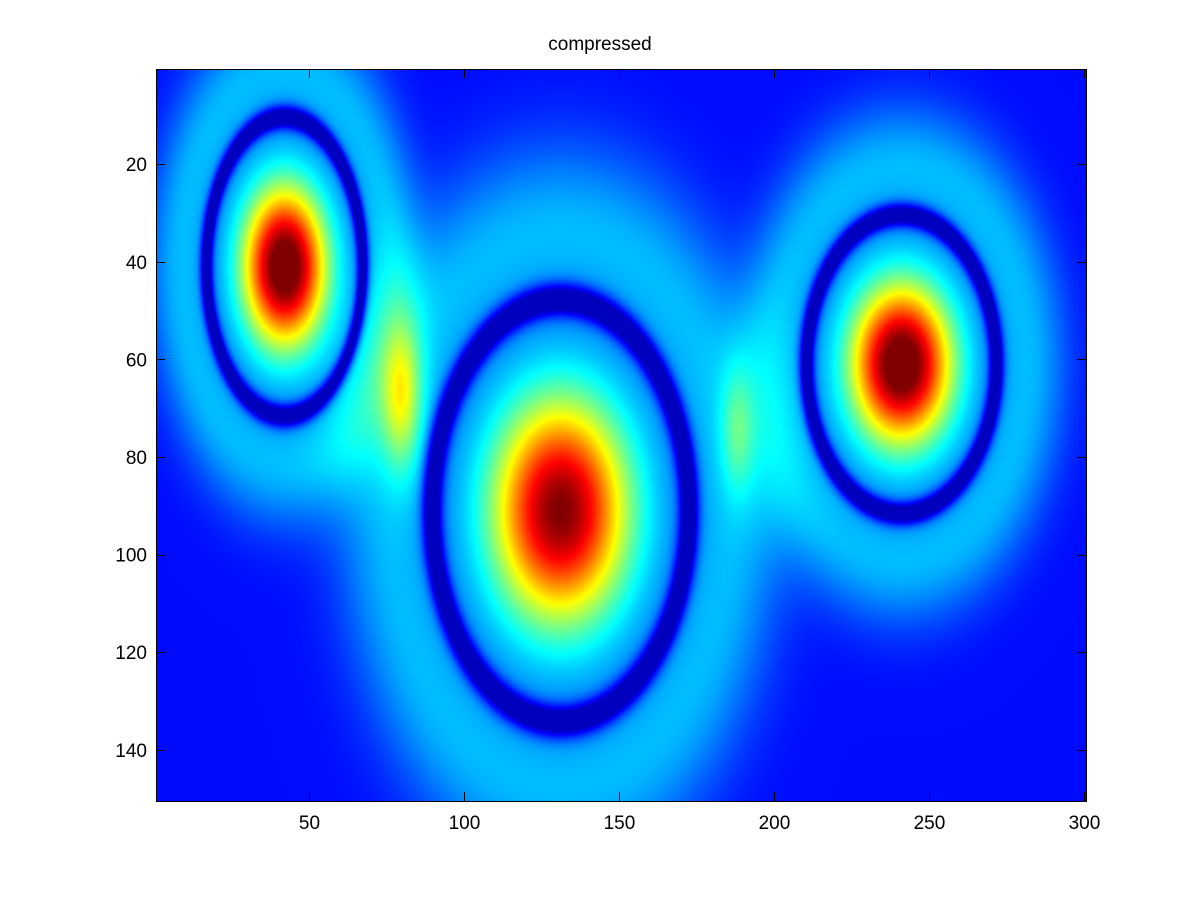  I want to click on y-tick-label: 60, so click(136, 360).